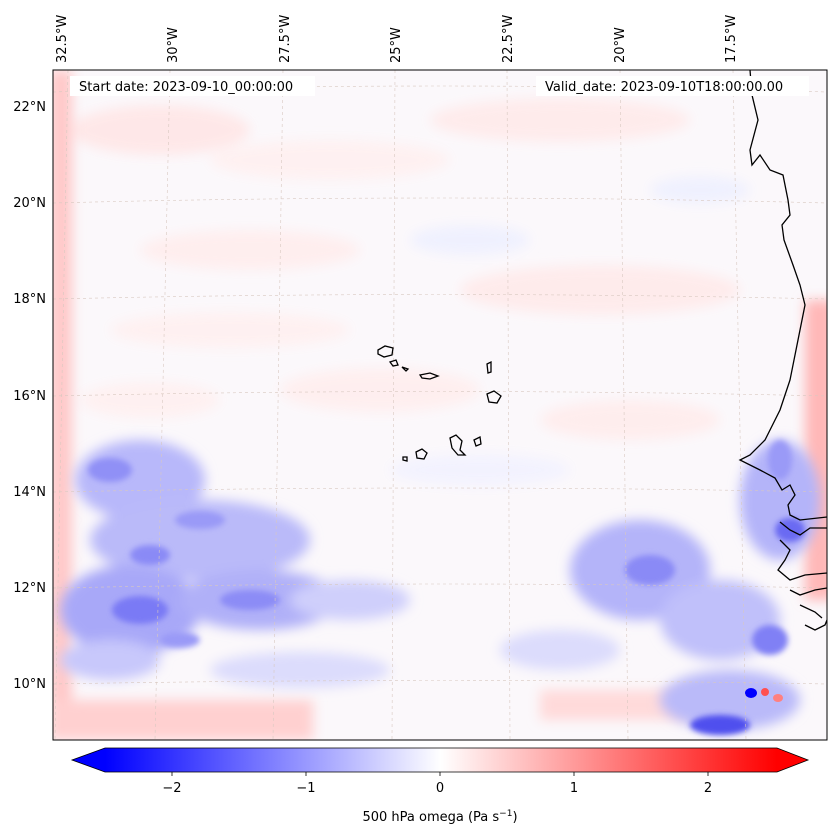 The height and width of the screenshot is (839, 837). I want to click on valid-date-box, so click(672, 86).